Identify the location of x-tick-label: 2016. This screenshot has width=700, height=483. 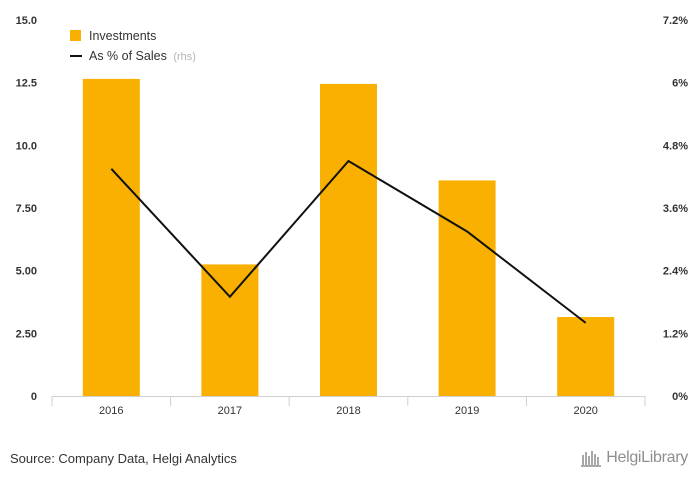
(111, 411).